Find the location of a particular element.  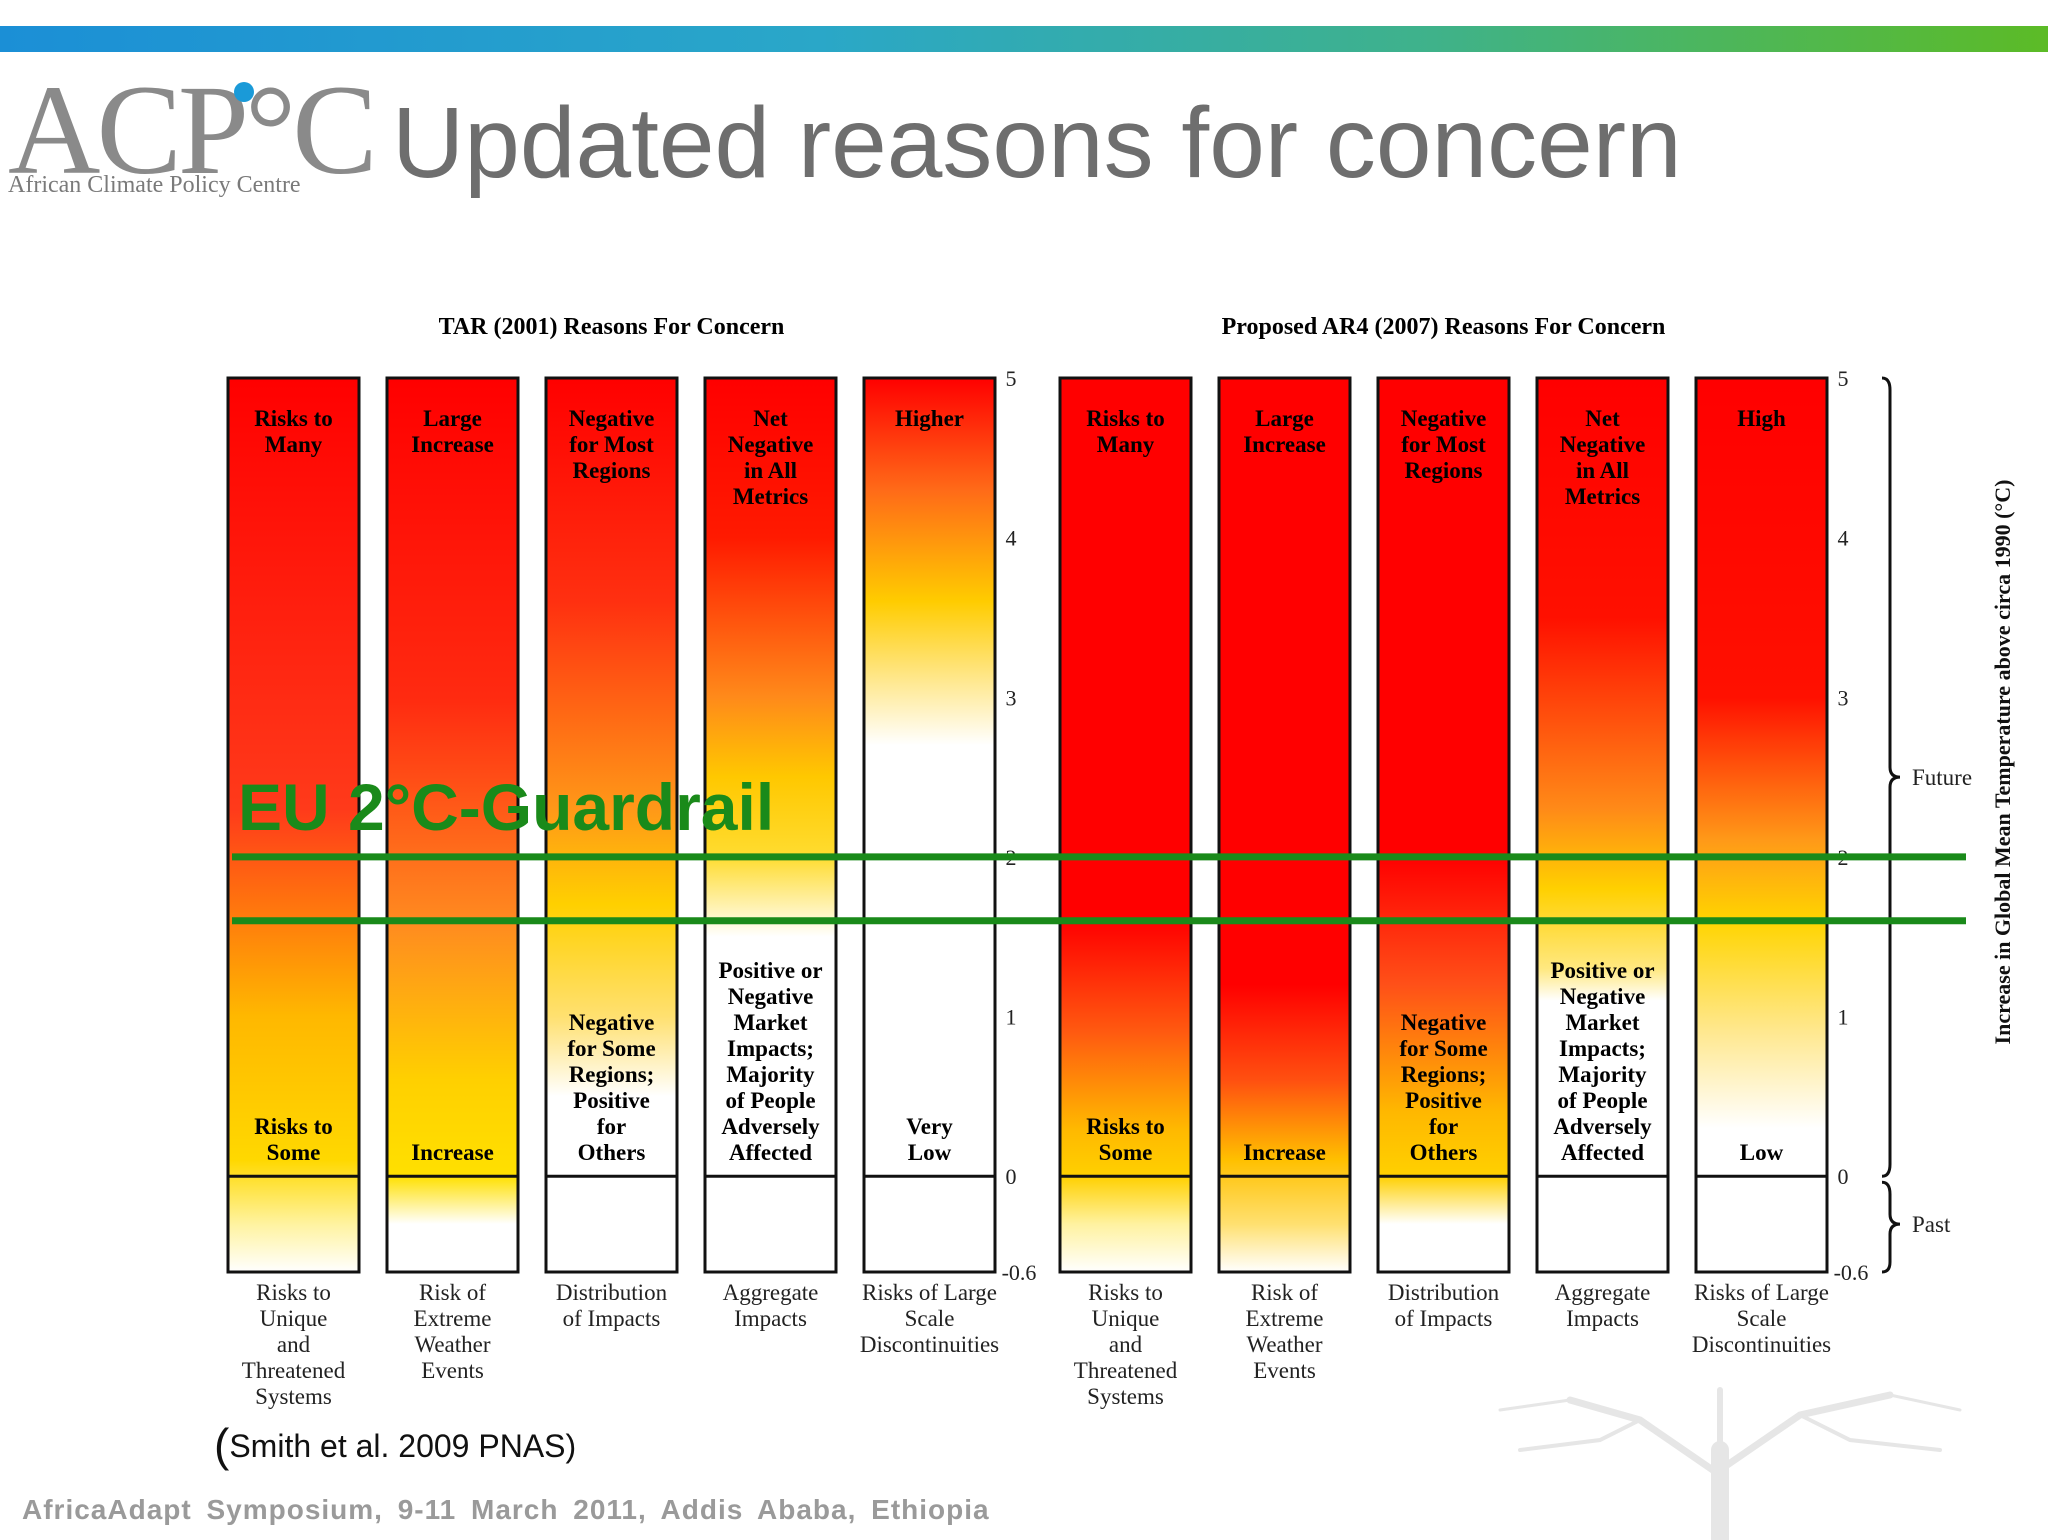

logo-letters: ACP°C is located at coordinates (193, 130).